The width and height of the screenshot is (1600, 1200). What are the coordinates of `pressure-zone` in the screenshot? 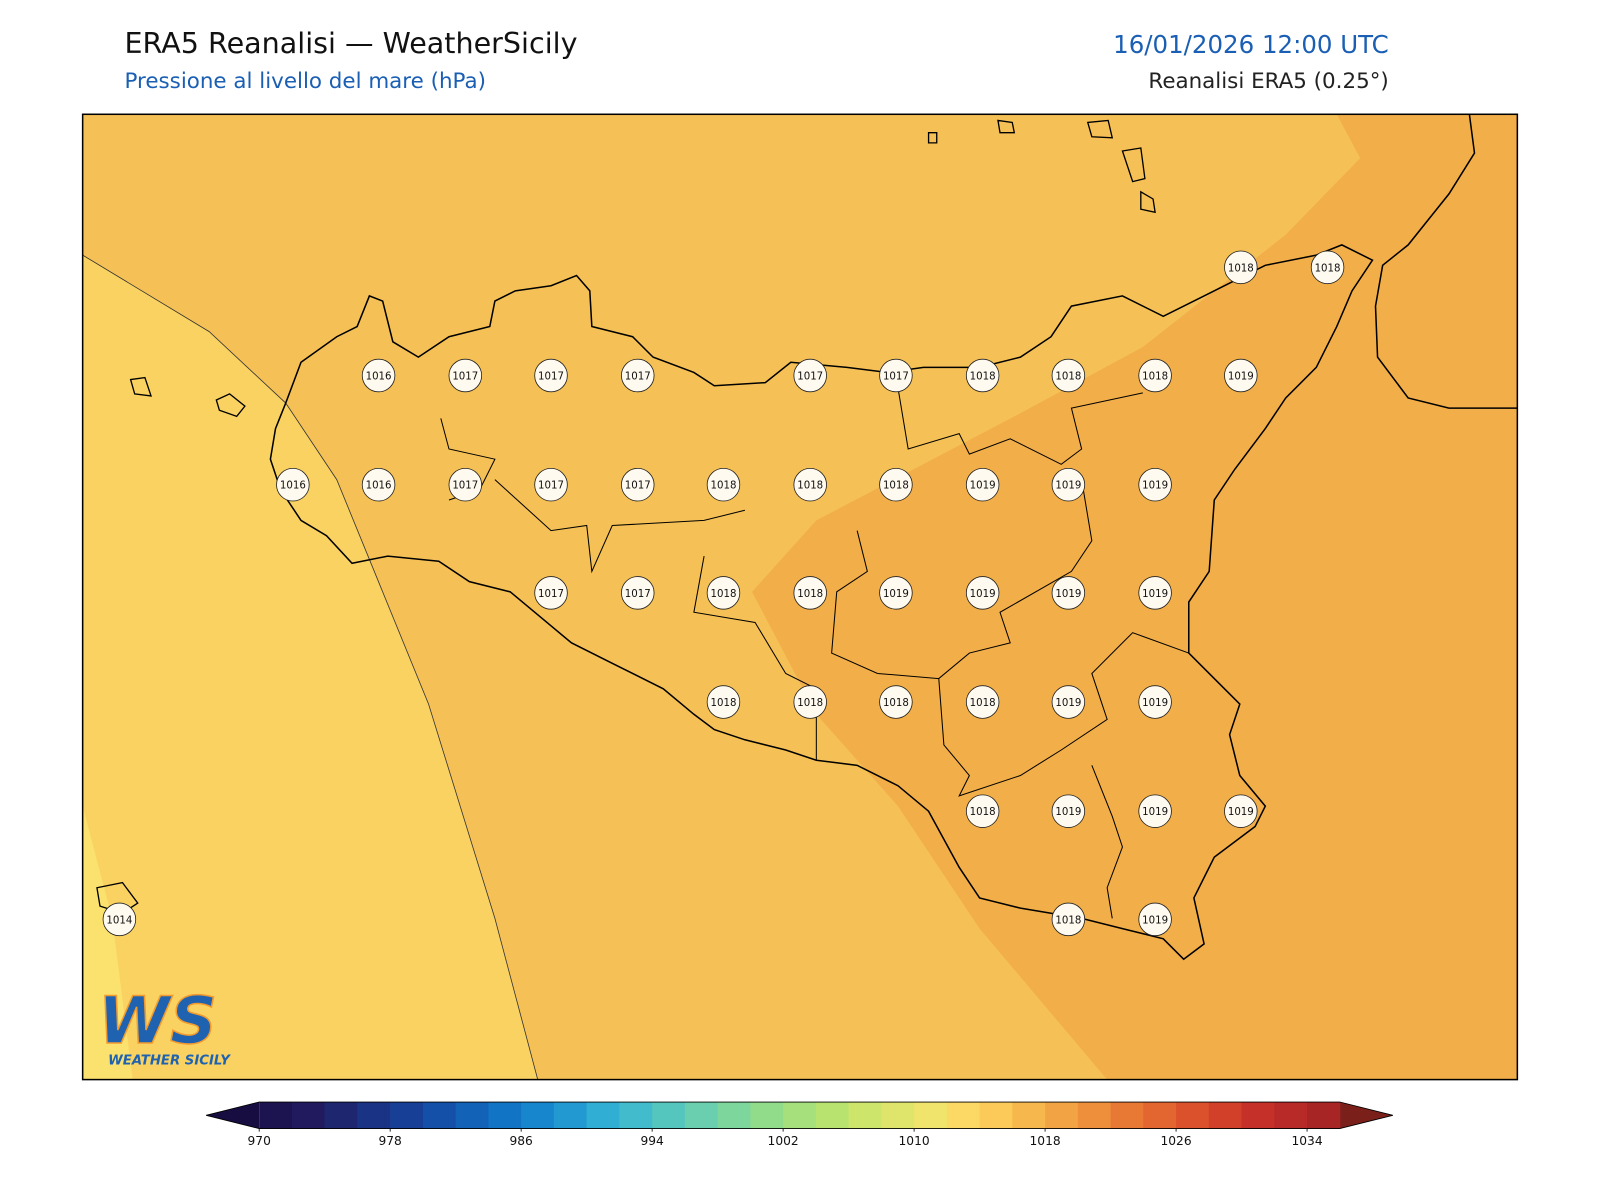 It's located at (107, 943).